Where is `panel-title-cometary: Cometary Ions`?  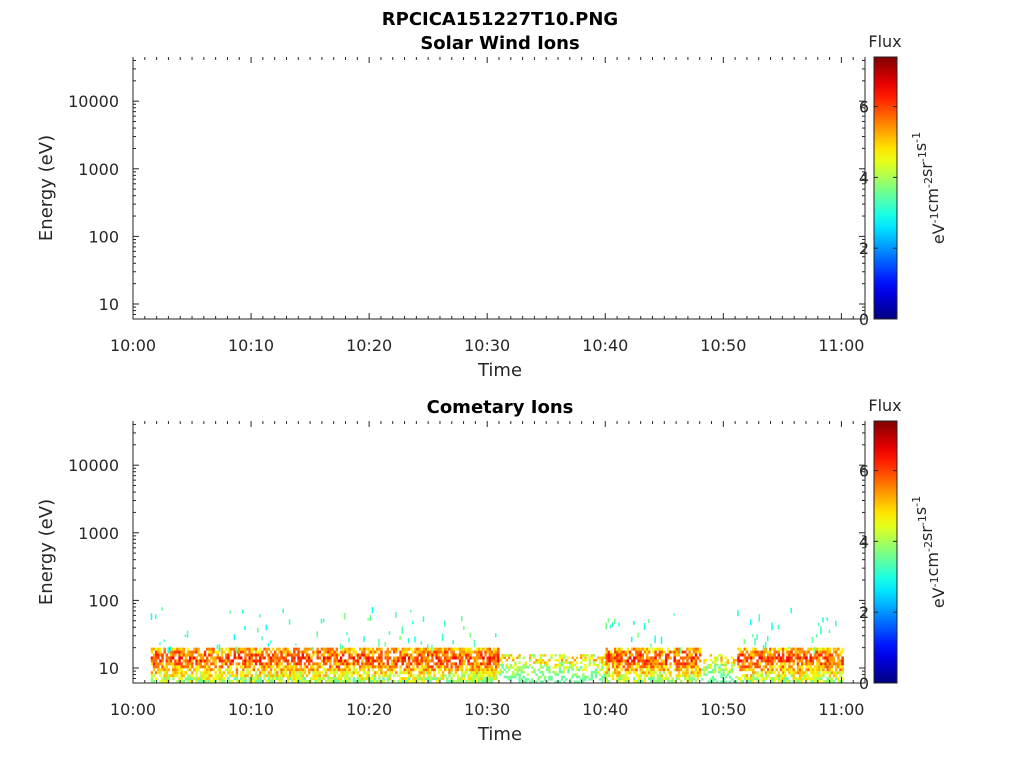 panel-title-cometary: Cometary Ions is located at coordinates (500, 407).